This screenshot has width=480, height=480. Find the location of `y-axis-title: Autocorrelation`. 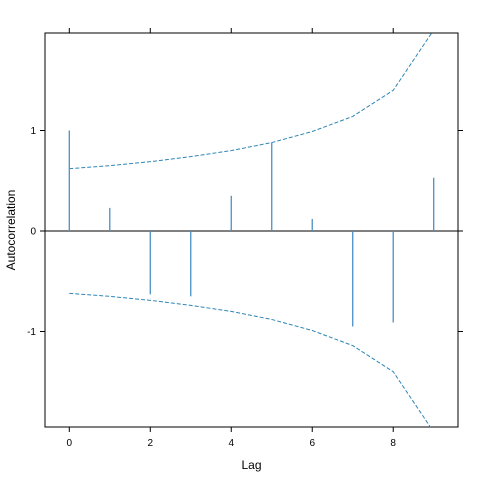

y-axis-title: Autocorrelation is located at coordinates (11, 230).